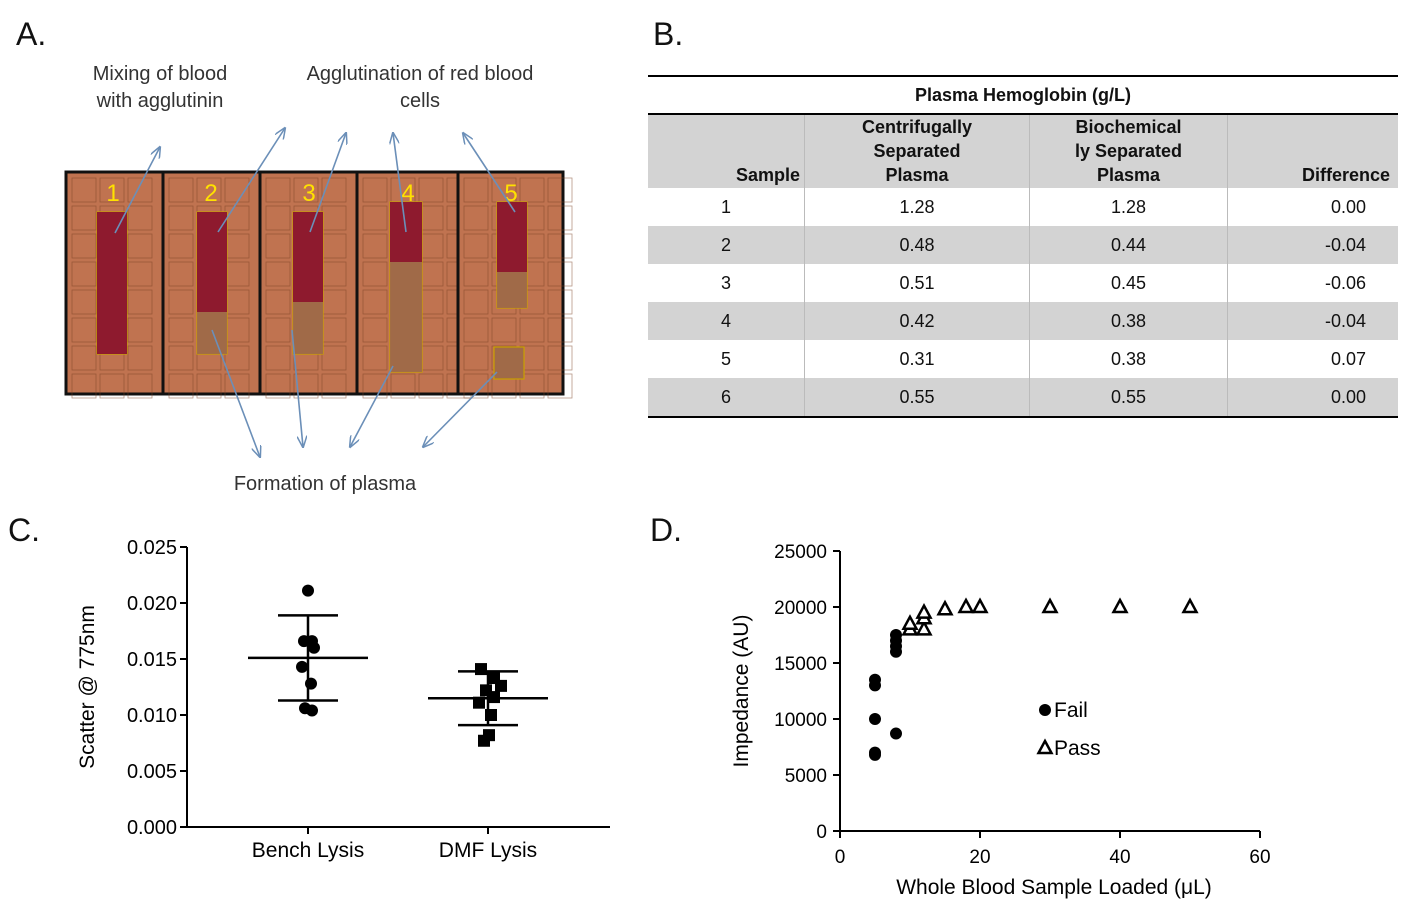 This screenshot has height=909, width=1410. I want to click on y-tick-label: 10000, so click(800, 720).